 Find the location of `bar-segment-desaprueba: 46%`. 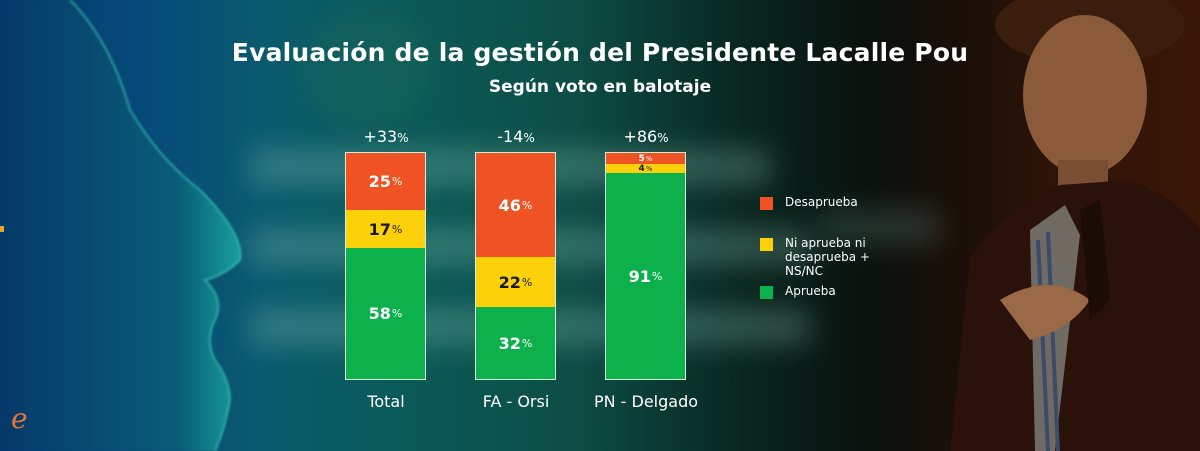

bar-segment-desaprueba: 46% is located at coordinates (515, 205).